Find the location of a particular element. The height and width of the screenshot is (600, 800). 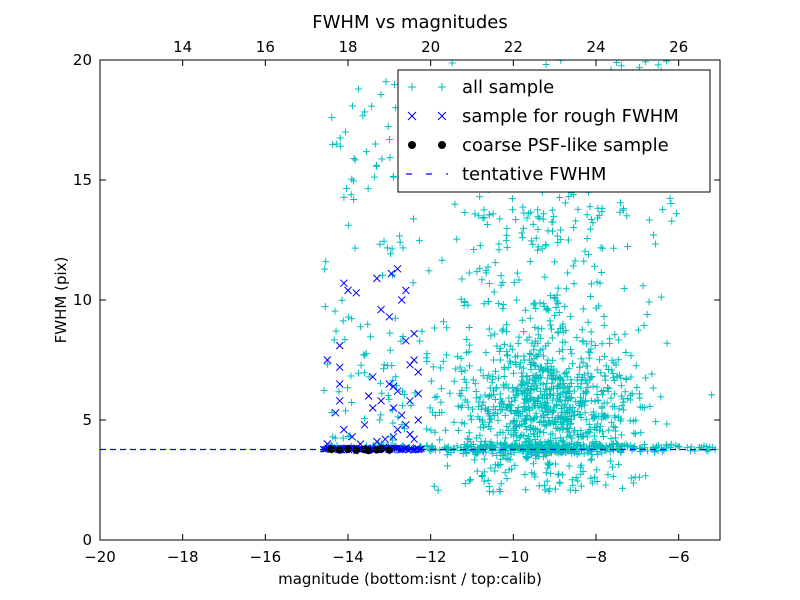

legend-label: sample for rough FWHM is located at coordinates (570, 116).